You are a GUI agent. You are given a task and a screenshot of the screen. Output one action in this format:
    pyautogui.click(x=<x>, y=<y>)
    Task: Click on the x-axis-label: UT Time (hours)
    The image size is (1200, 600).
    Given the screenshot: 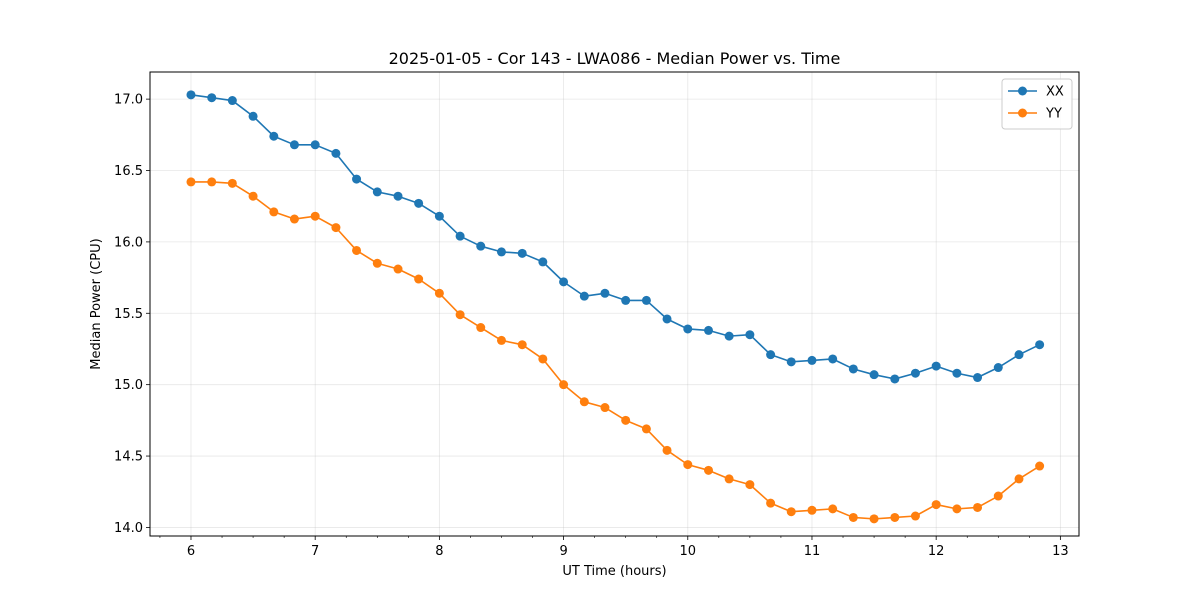 What is the action you would take?
    pyautogui.click(x=614, y=571)
    